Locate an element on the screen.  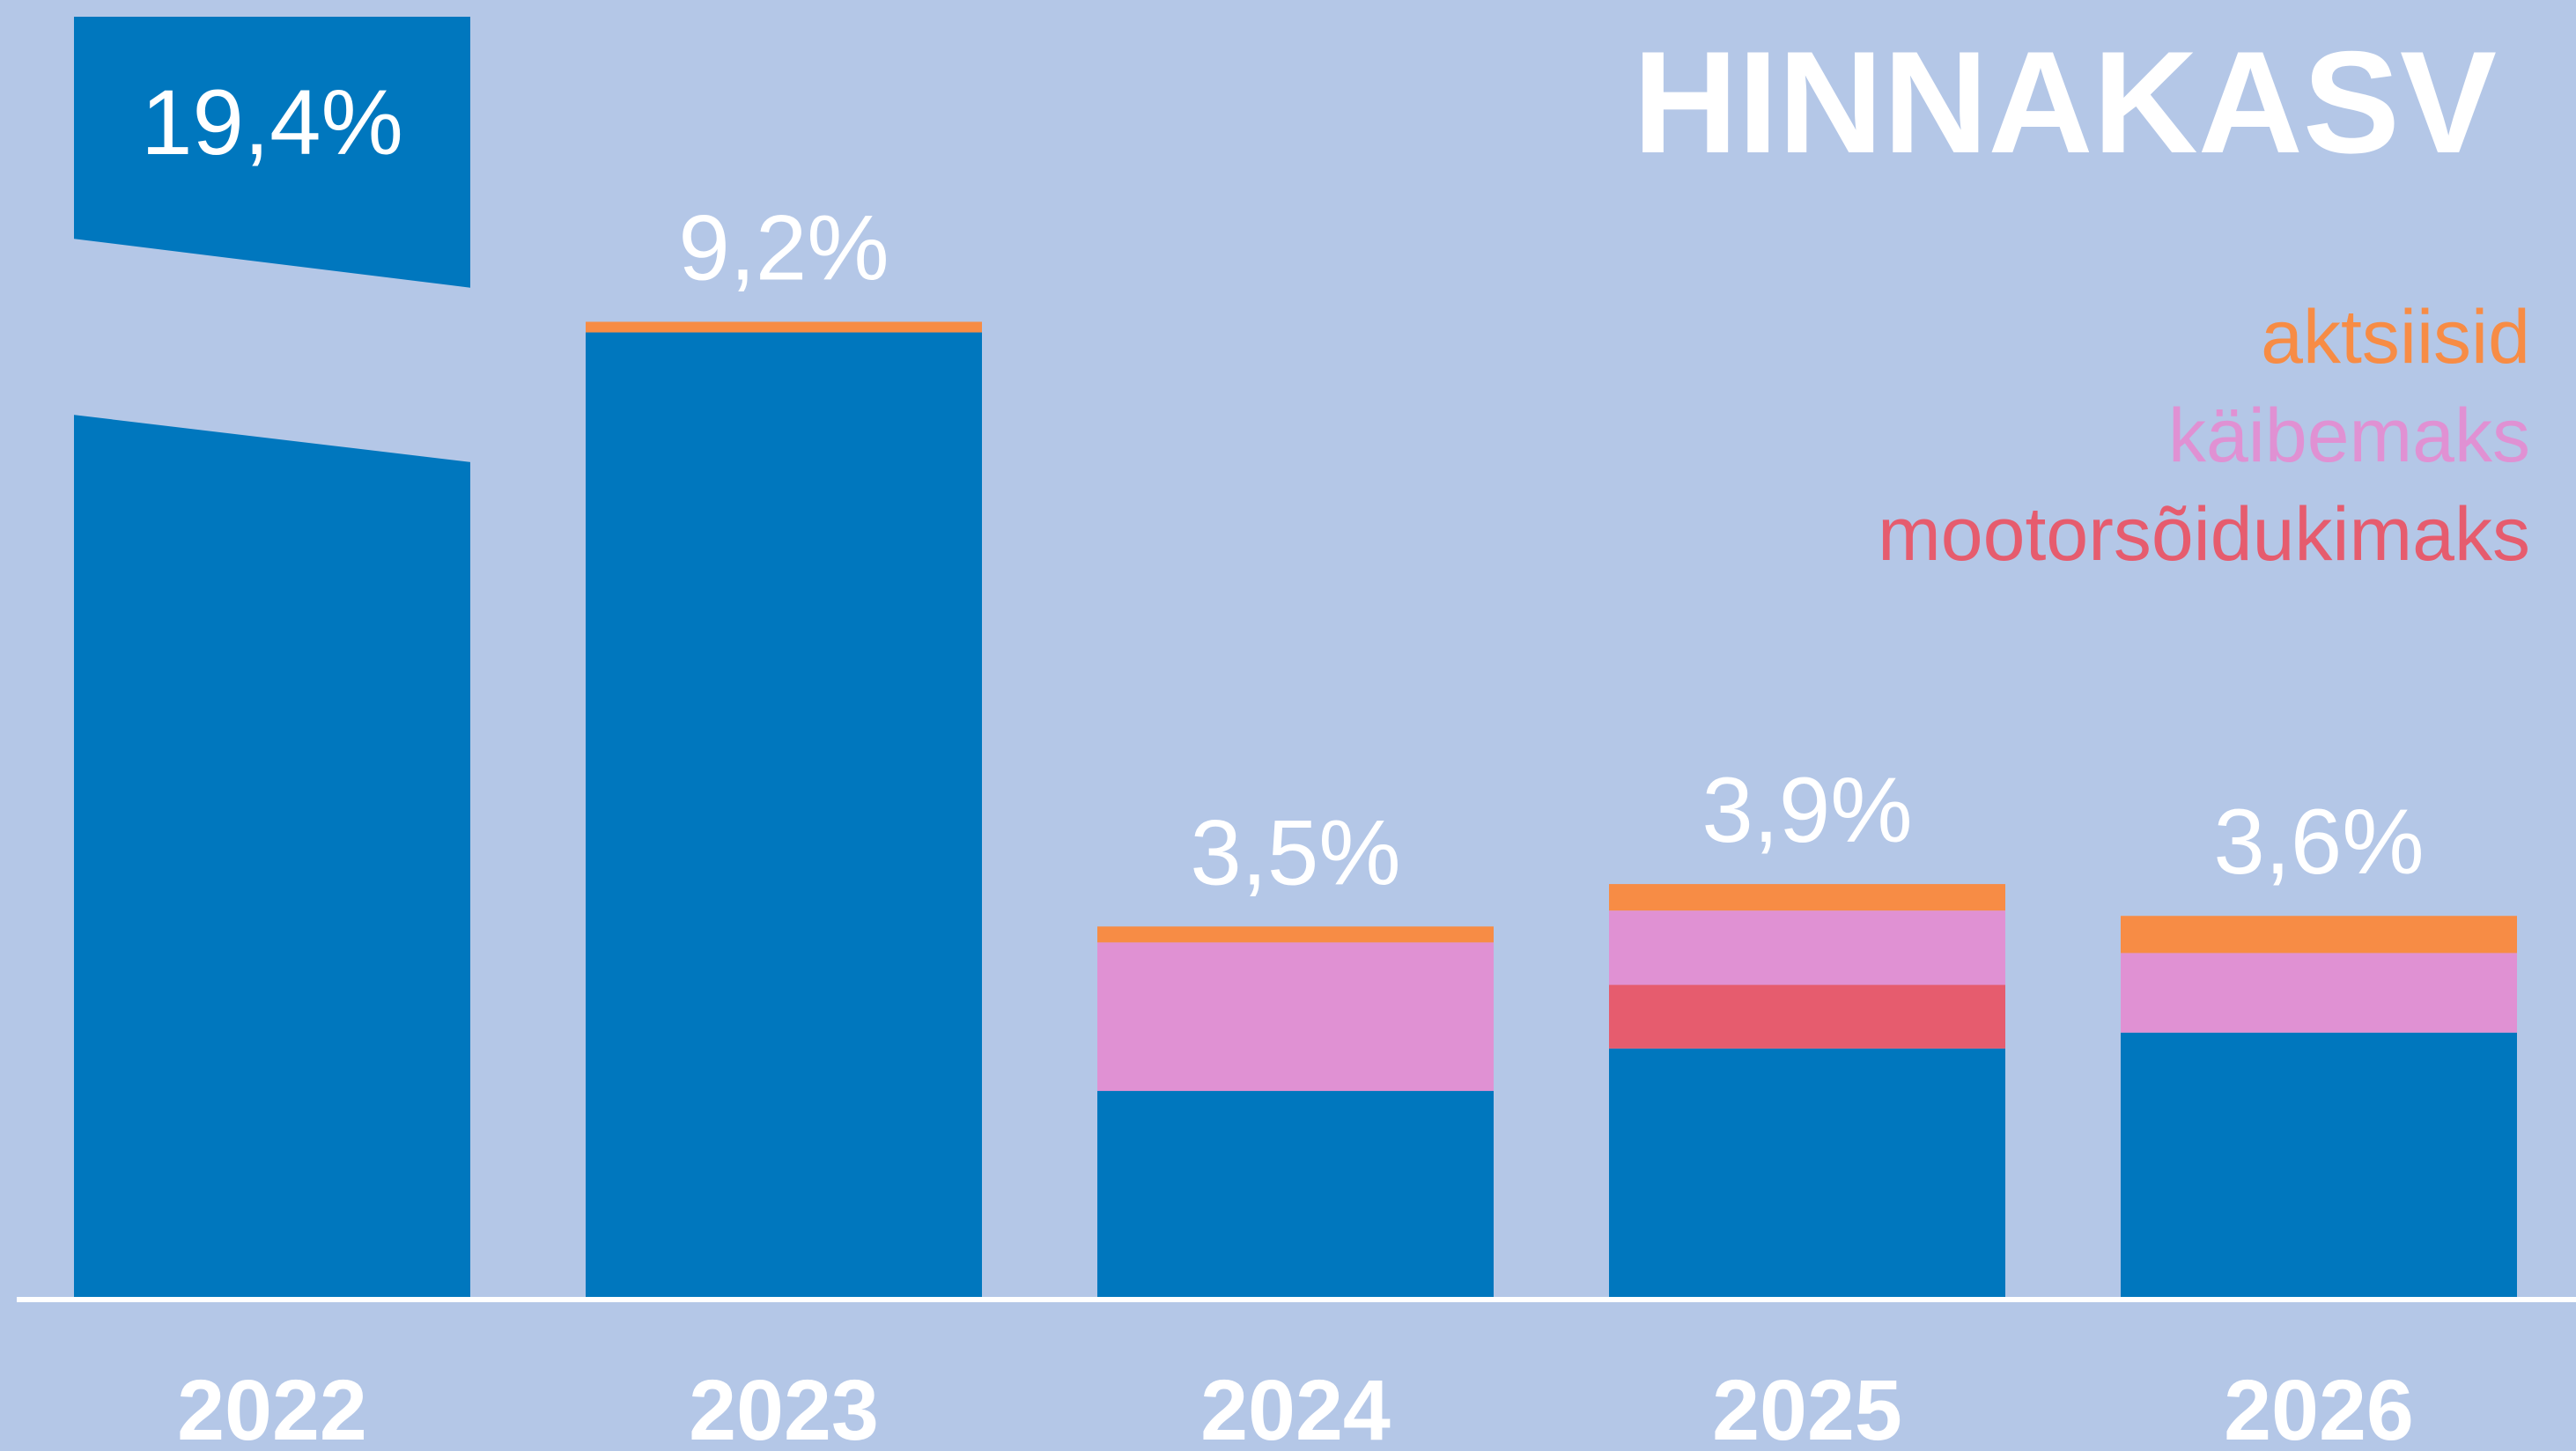
chart-title: HINNAKASV is located at coordinates (2065, 102).